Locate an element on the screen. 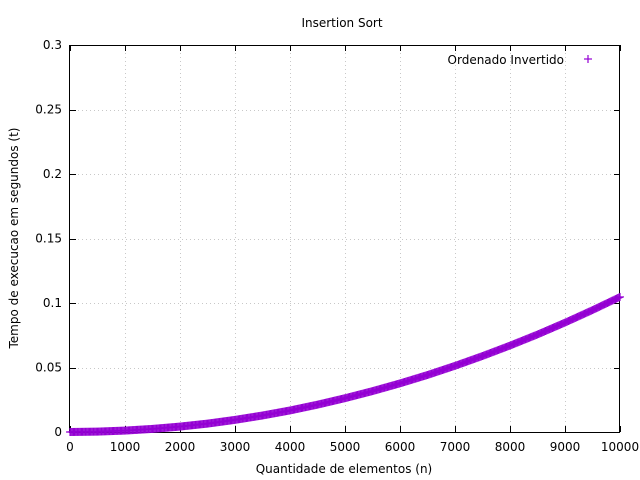  y-tick-label: 0 is located at coordinates (58, 432).